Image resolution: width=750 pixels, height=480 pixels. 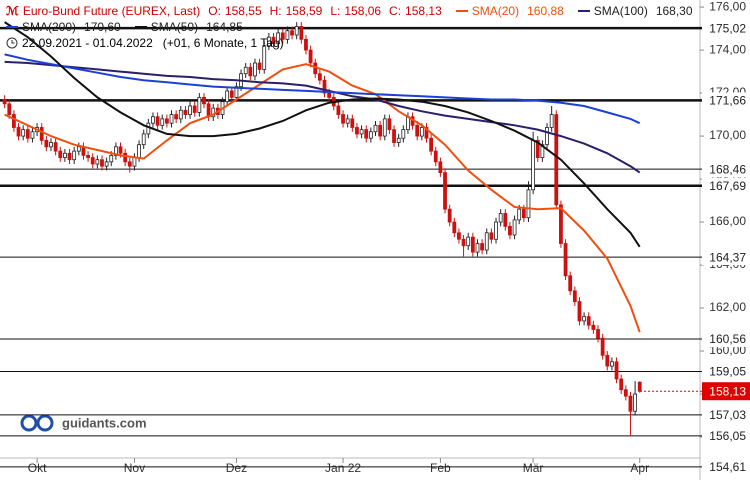 I want to click on x-tick-label: Mär, so click(x=533, y=468).